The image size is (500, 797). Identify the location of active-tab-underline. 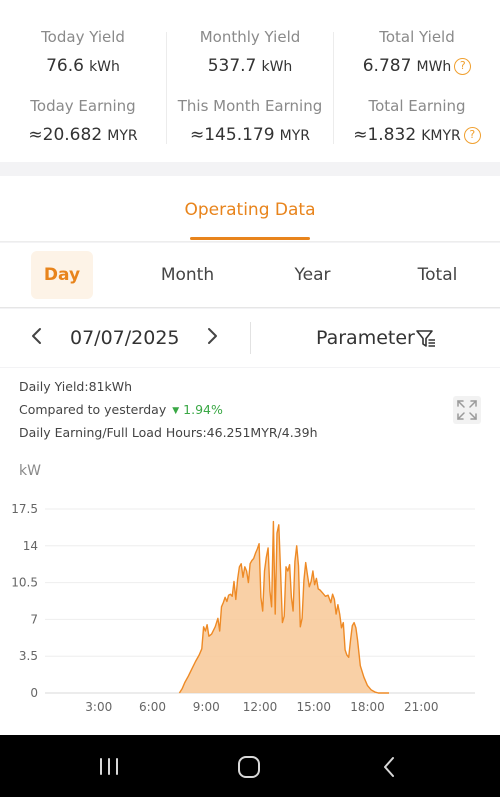
(250, 238).